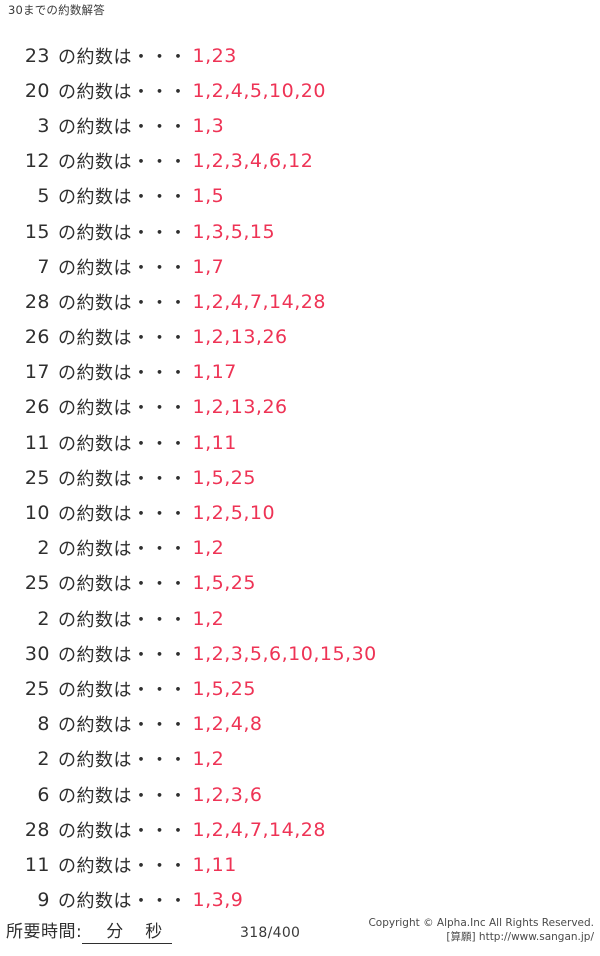  I want to click on problem-row: 7 の約数は・・・ 1,7, so click(300, 266).